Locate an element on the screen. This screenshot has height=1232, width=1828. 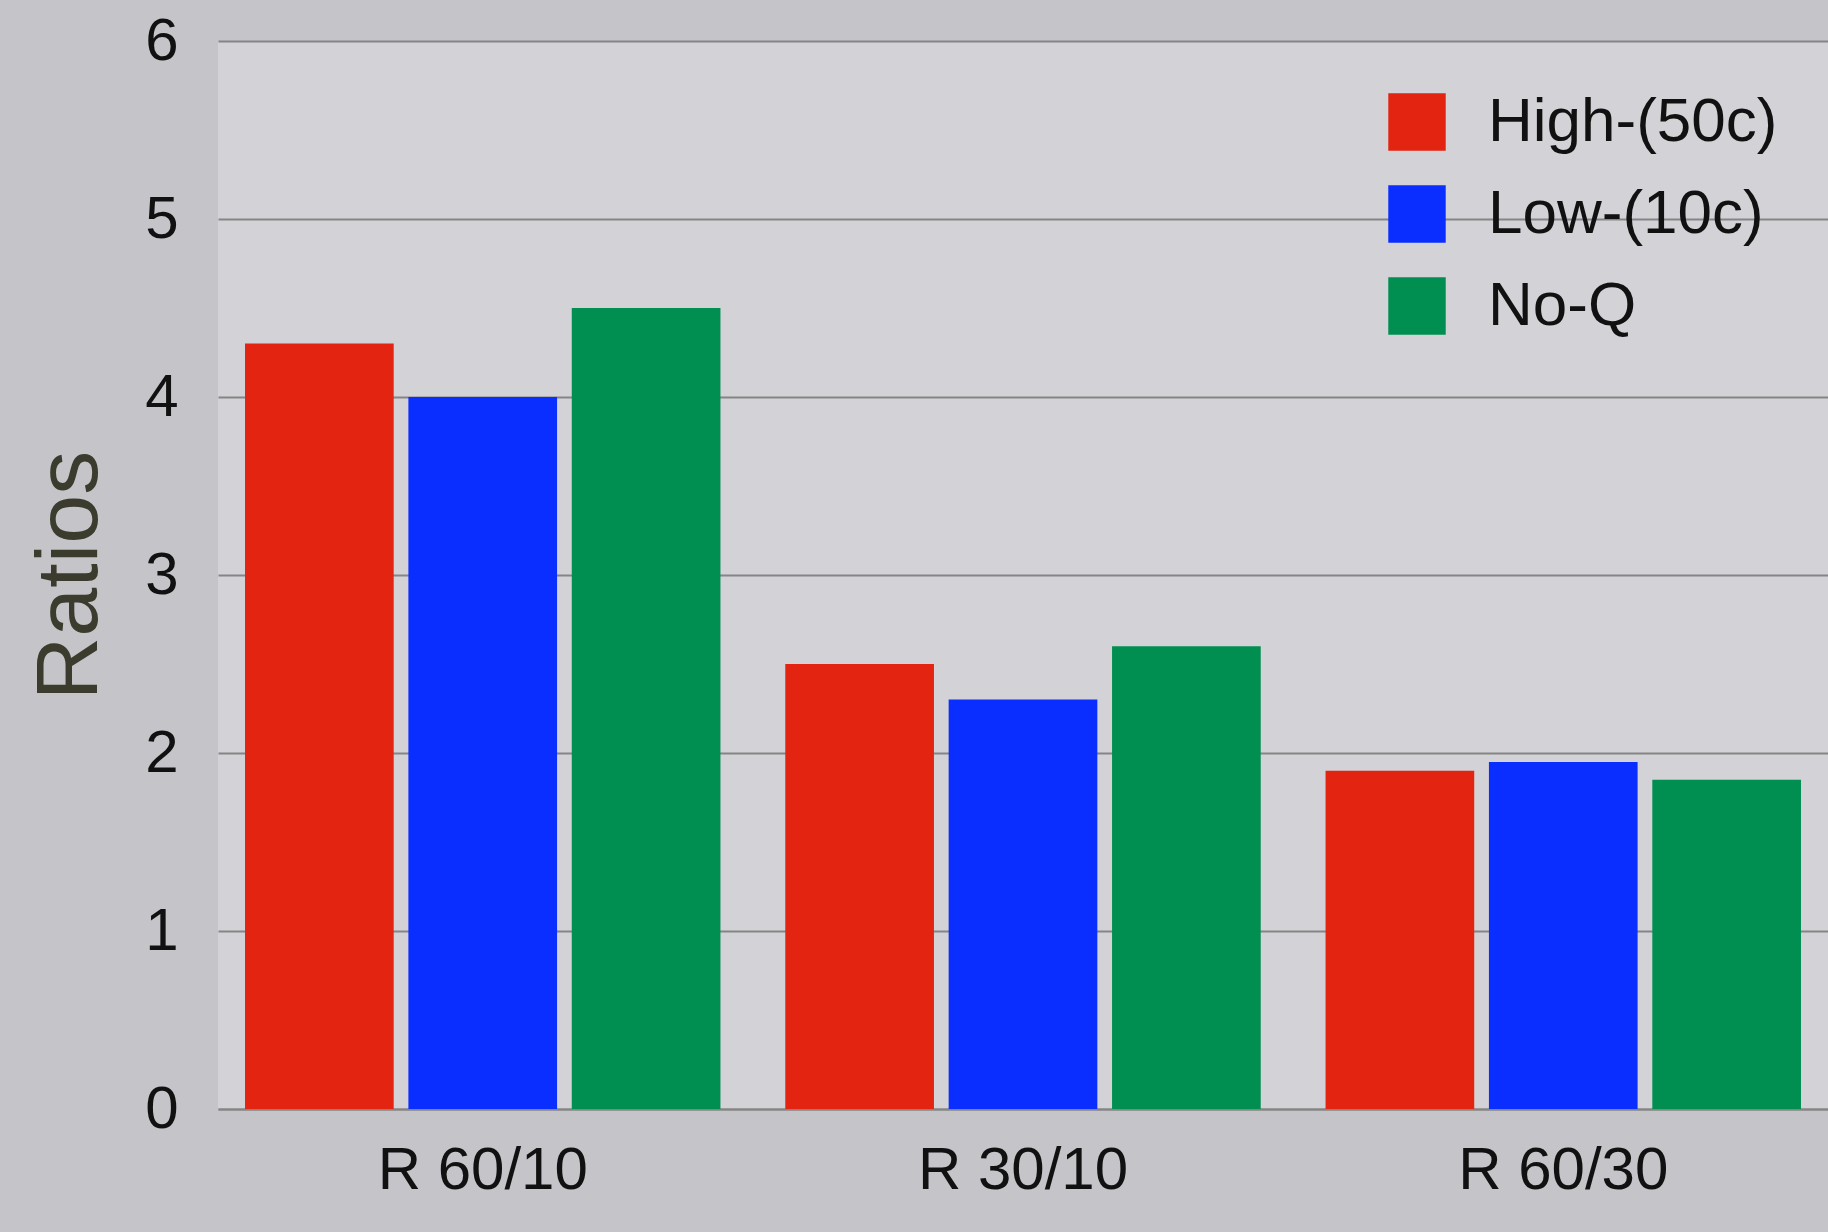
y-tick-label: 2 is located at coordinates (162, 751).